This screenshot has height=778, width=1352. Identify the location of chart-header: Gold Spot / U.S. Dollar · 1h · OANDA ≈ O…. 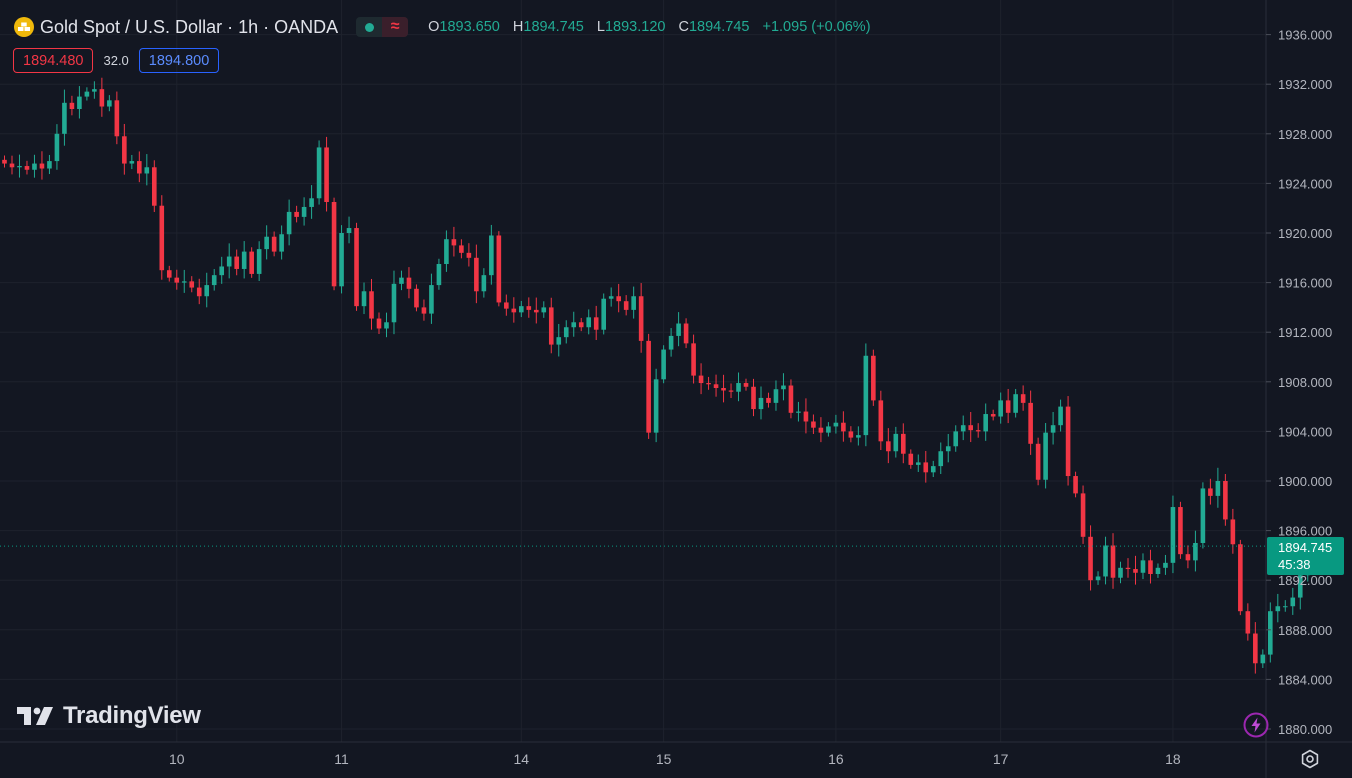
(442, 27).